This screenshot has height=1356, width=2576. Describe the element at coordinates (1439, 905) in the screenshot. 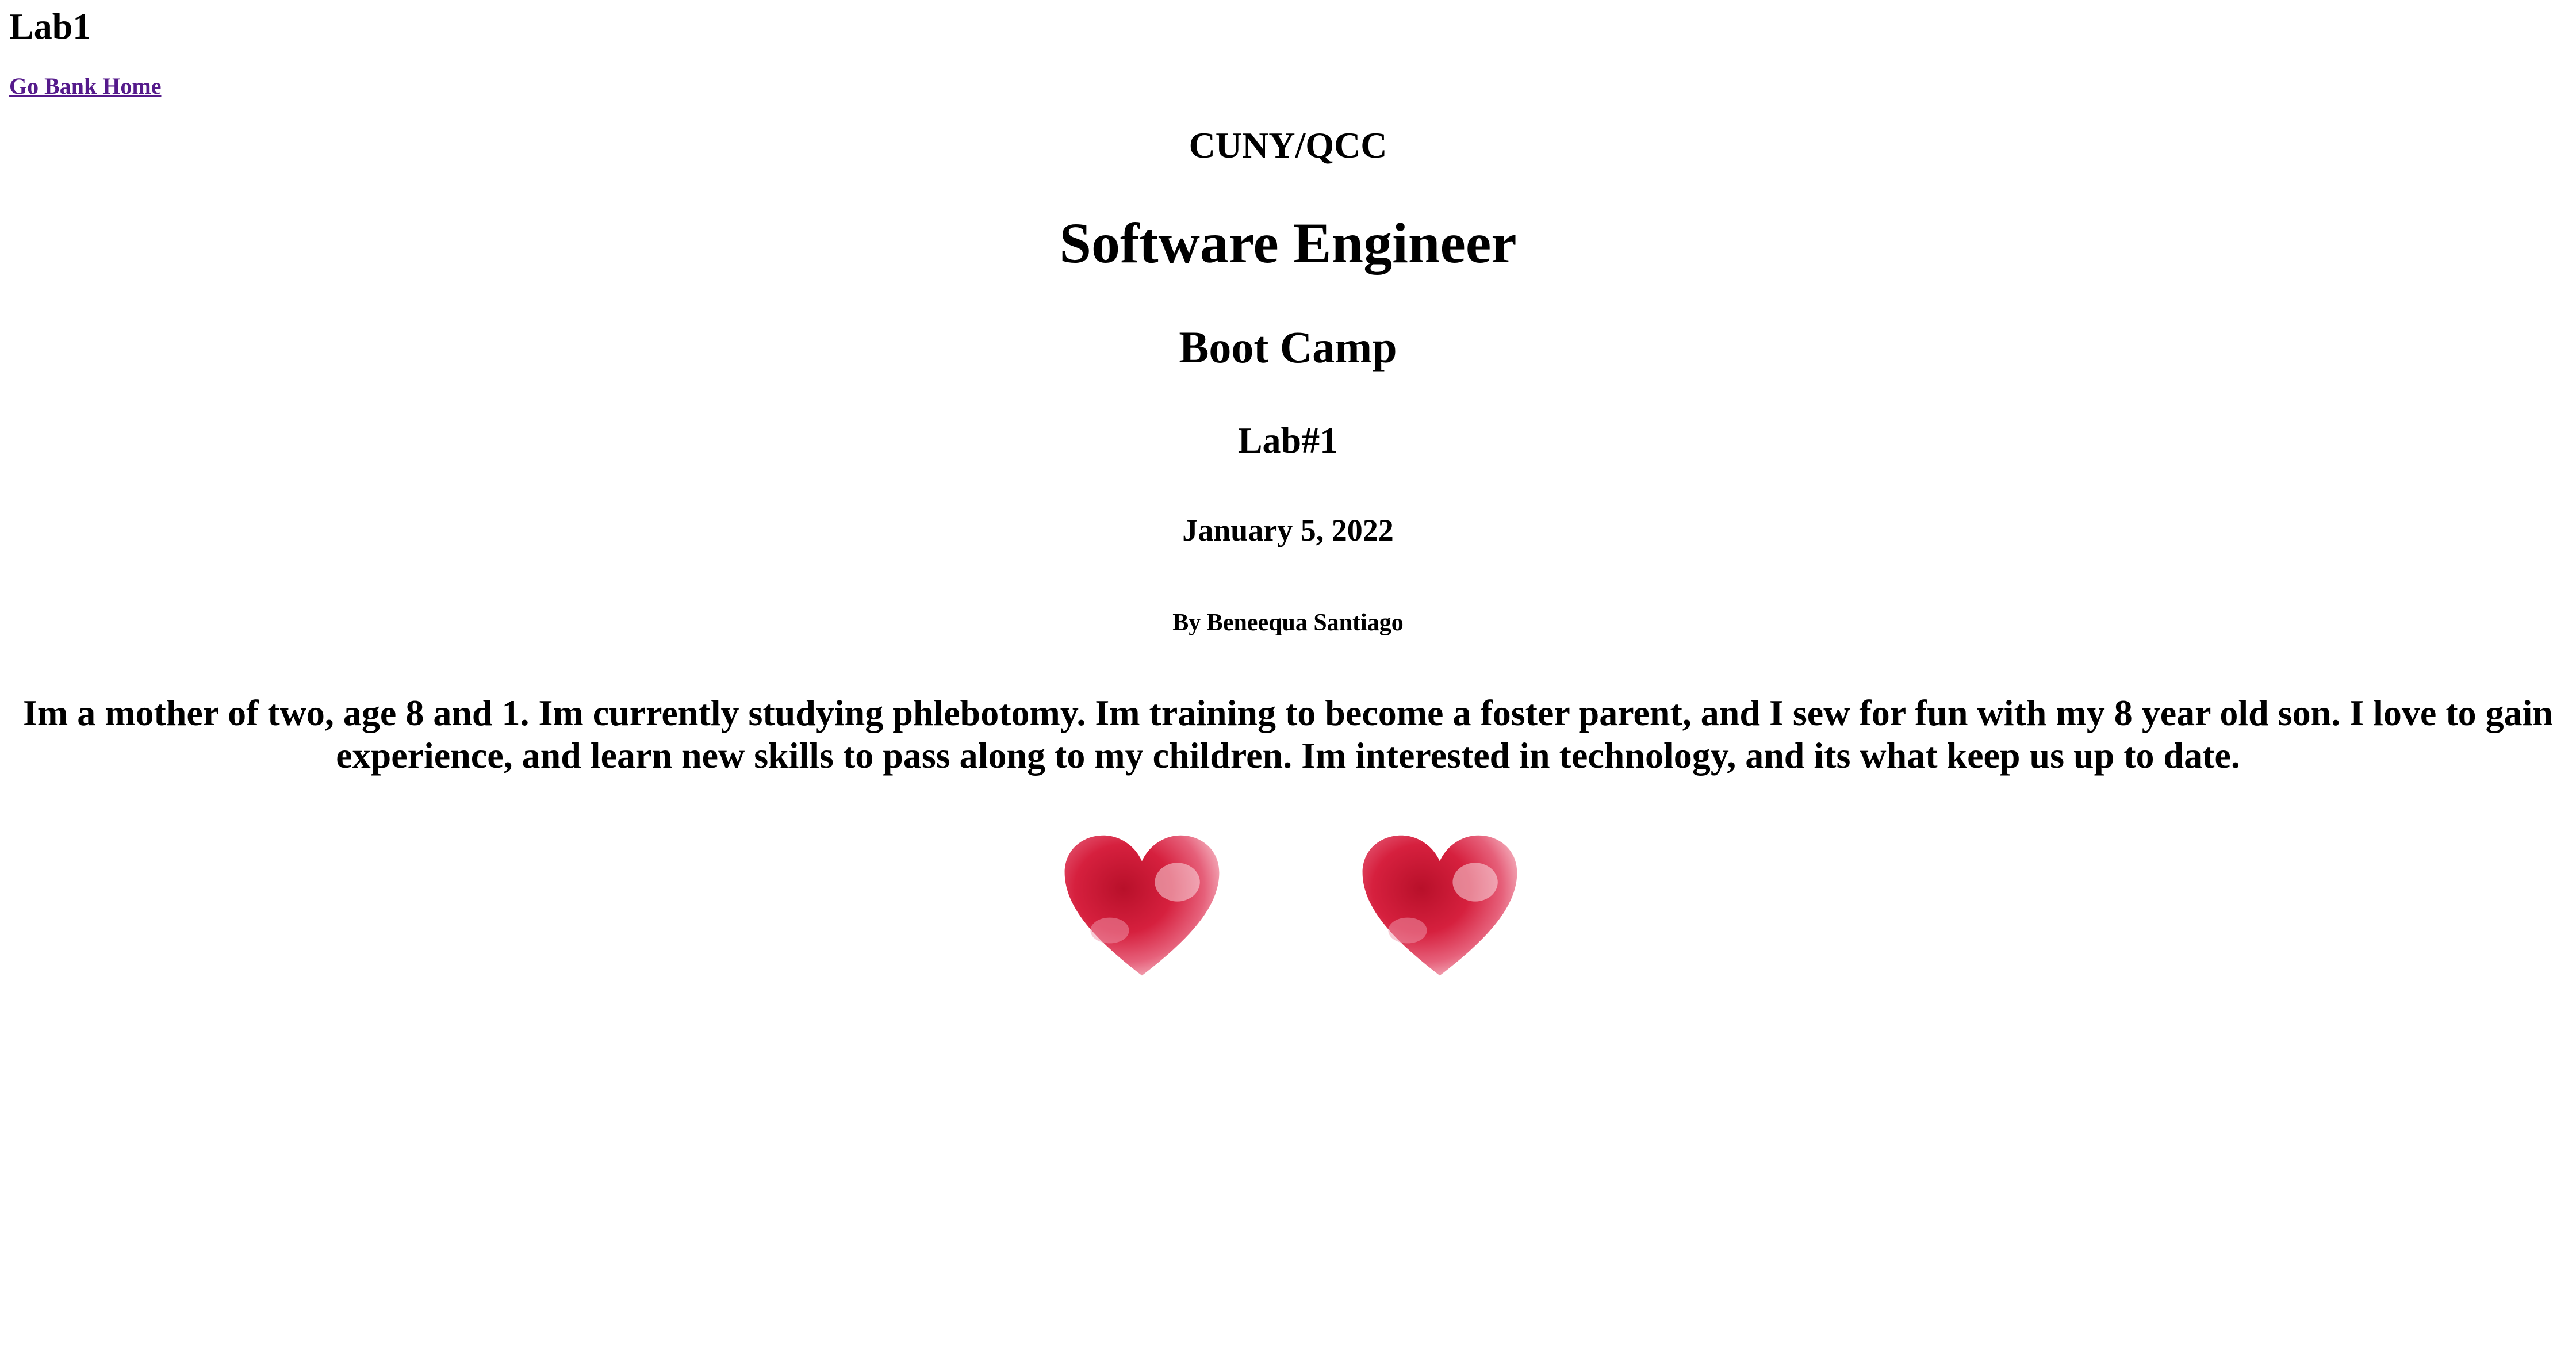

I see `heart-image-right` at that location.